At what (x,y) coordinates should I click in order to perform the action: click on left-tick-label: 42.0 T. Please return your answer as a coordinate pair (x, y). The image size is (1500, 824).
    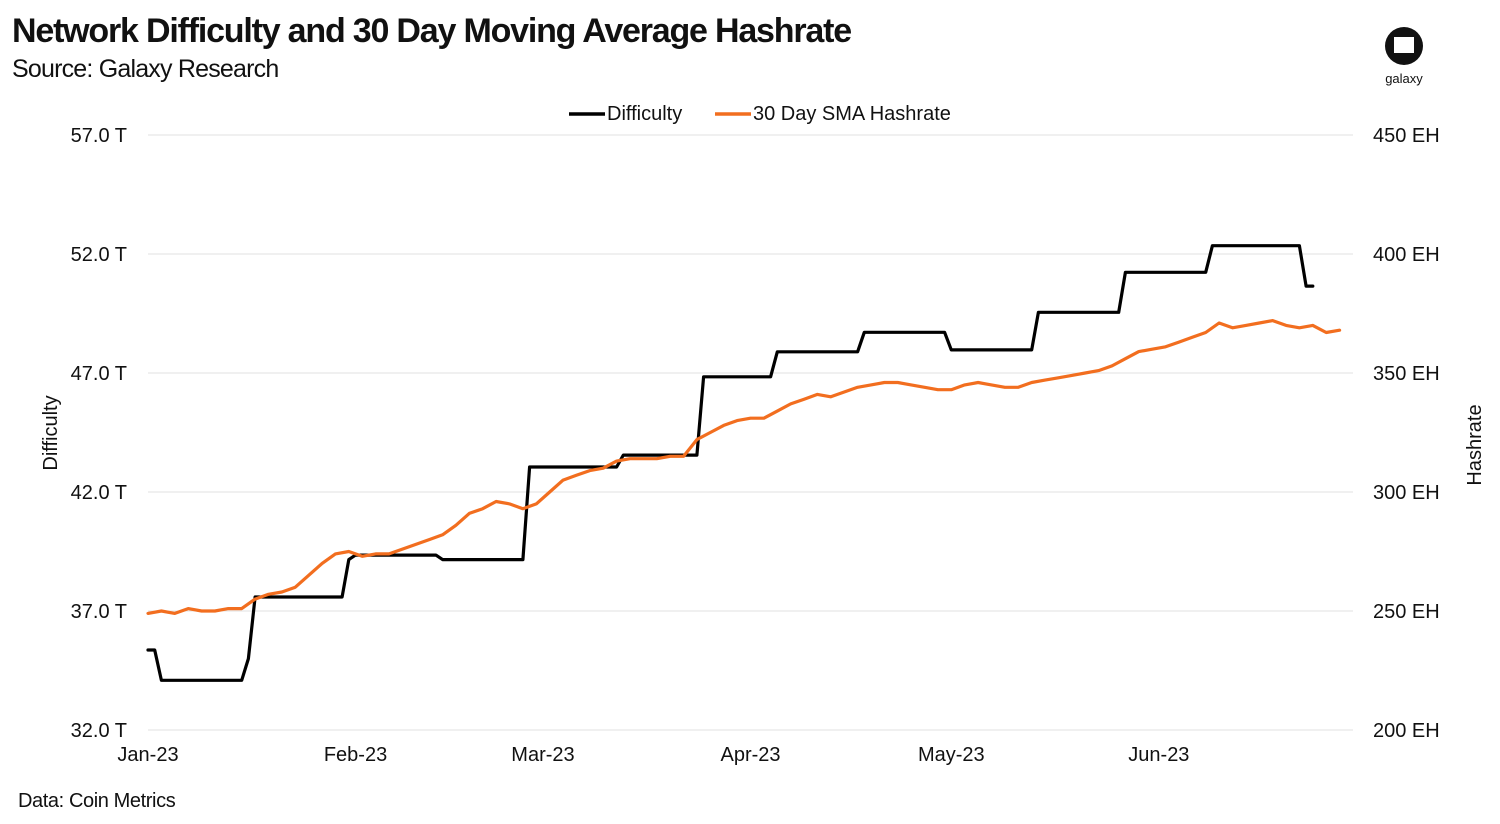
    Looking at the image, I should click on (99, 493).